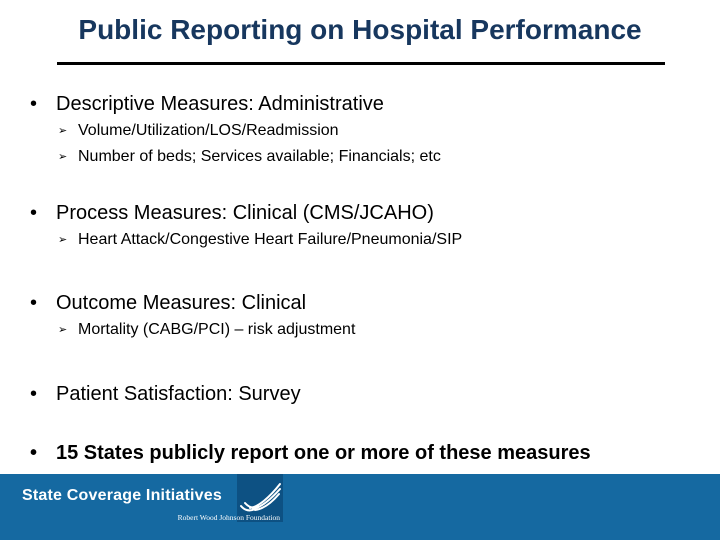 Image resolution: width=720 pixels, height=540 pixels. What do you see at coordinates (245, 213) in the screenshot?
I see `bullet-label: Process Measures: Clinical (CMS/JCAHO)` at bounding box center [245, 213].